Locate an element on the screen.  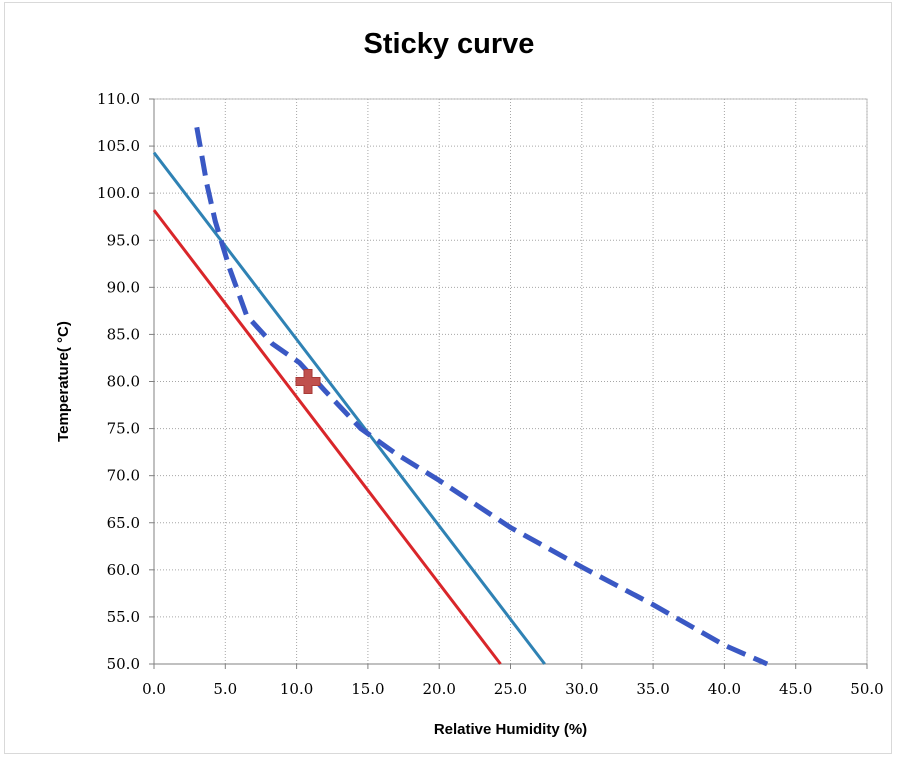
x-tick-label: 10.0 is located at coordinates (296, 689).